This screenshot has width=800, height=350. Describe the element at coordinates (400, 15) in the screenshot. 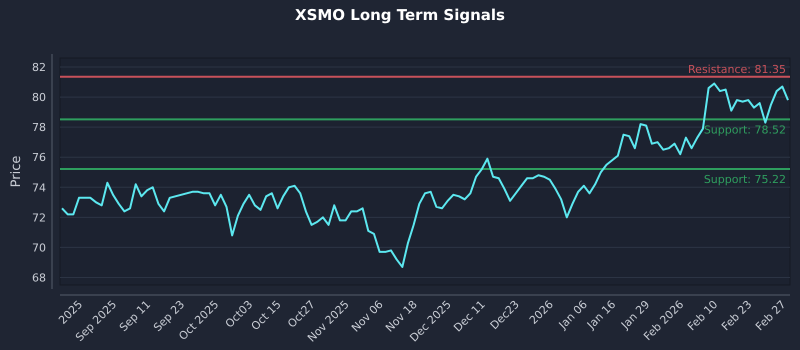

I see `chart-title: XSMO Long Term Signals` at that location.